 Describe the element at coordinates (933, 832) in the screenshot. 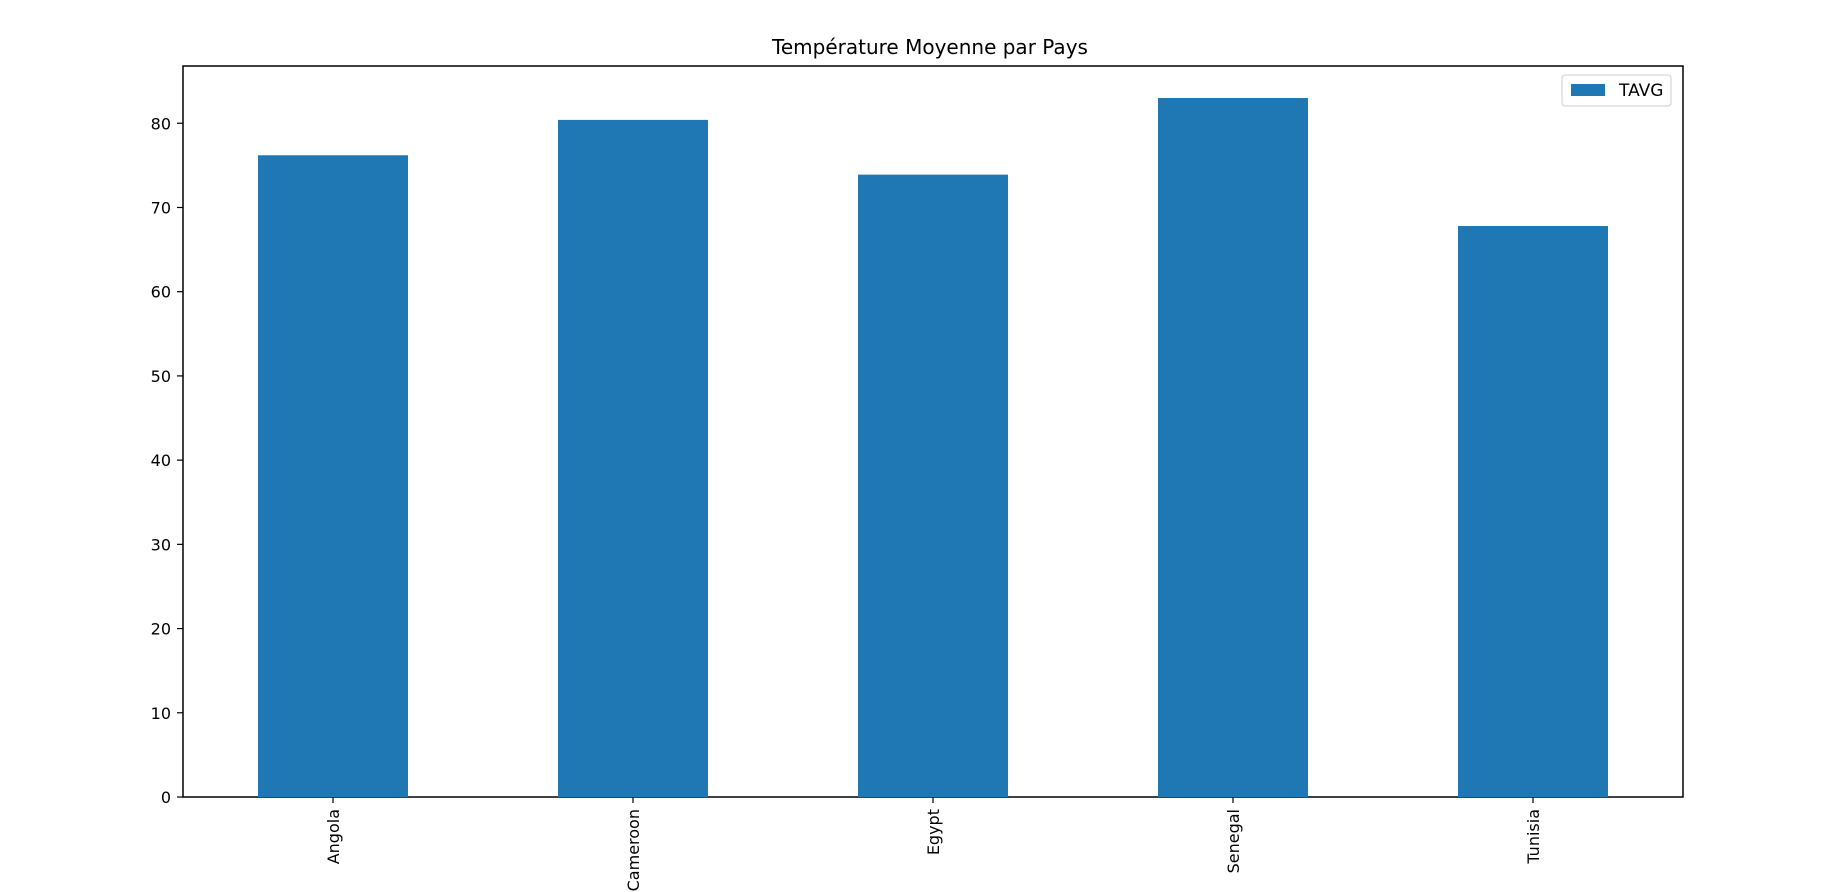

I see `x-tick-label-egypt: Egypt` at that location.